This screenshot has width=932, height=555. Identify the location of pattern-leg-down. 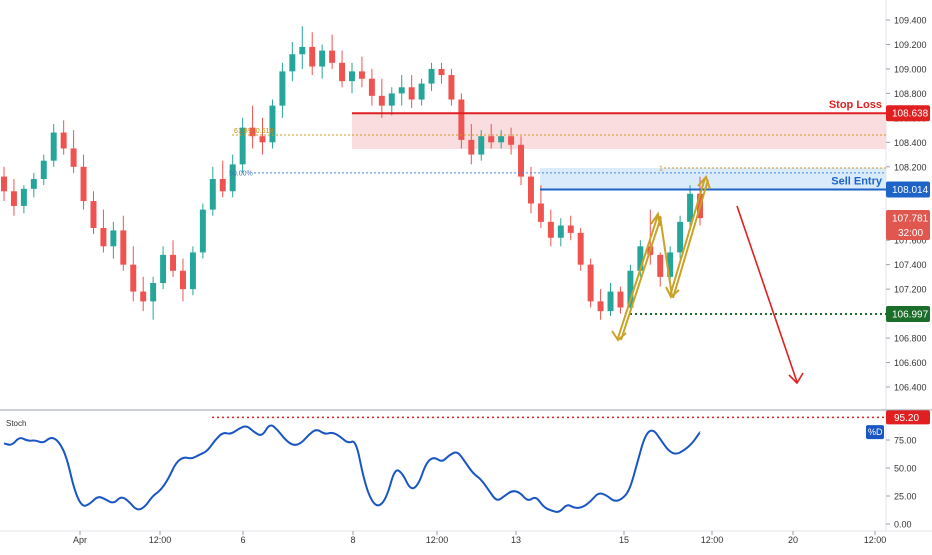
(666, 256).